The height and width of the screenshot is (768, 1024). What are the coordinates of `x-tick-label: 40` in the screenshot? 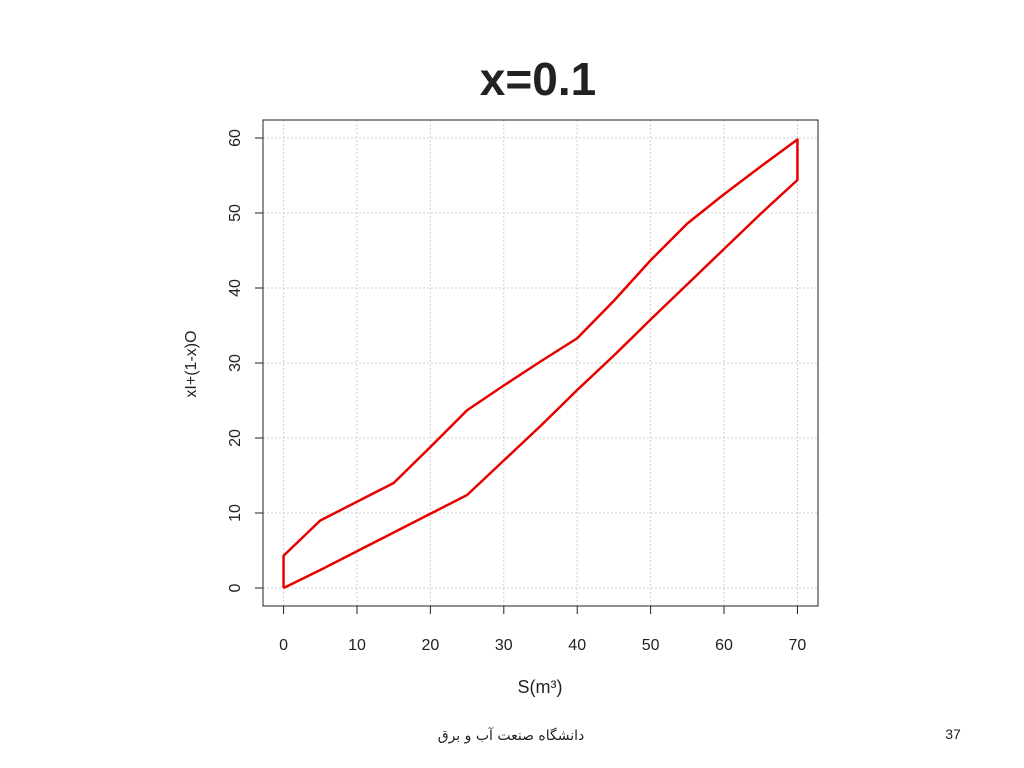 It's located at (577, 645).